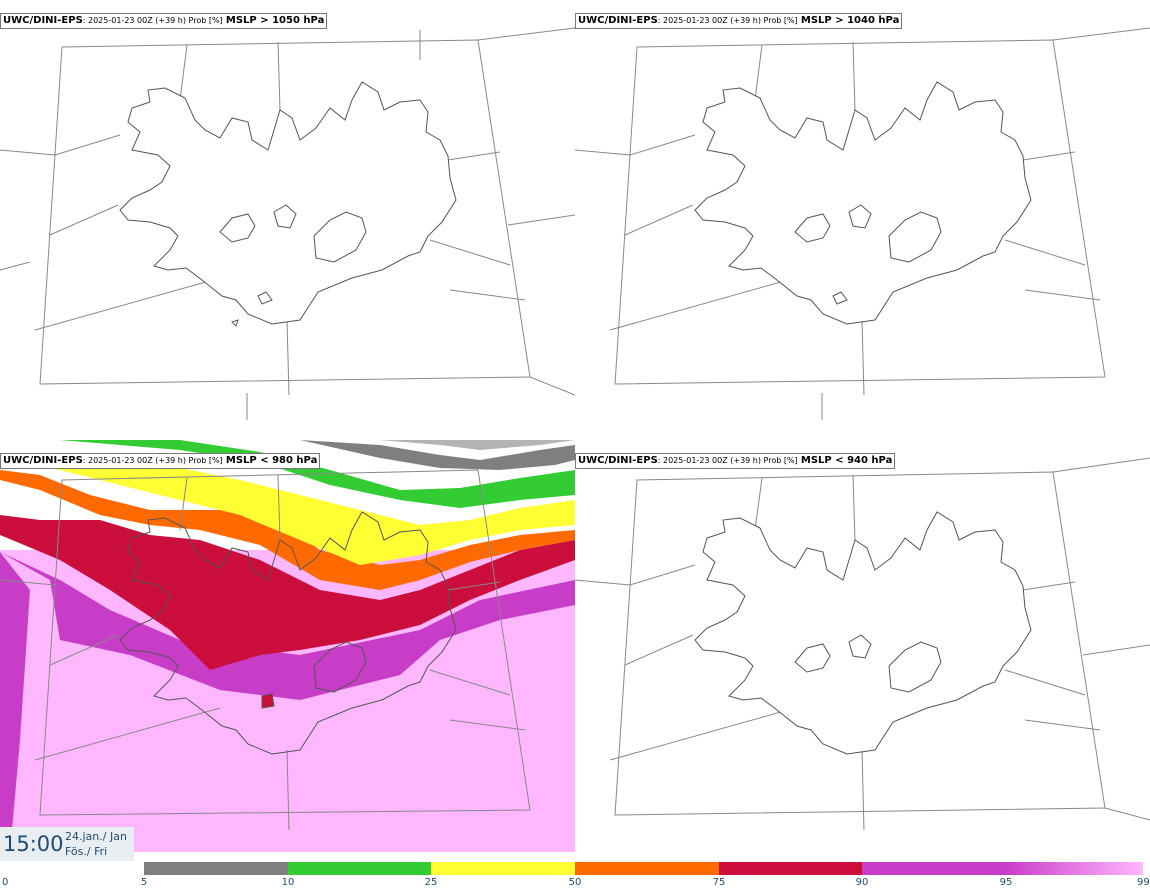  I want to click on colorbar-tick-label: 99, so click(1143, 882).